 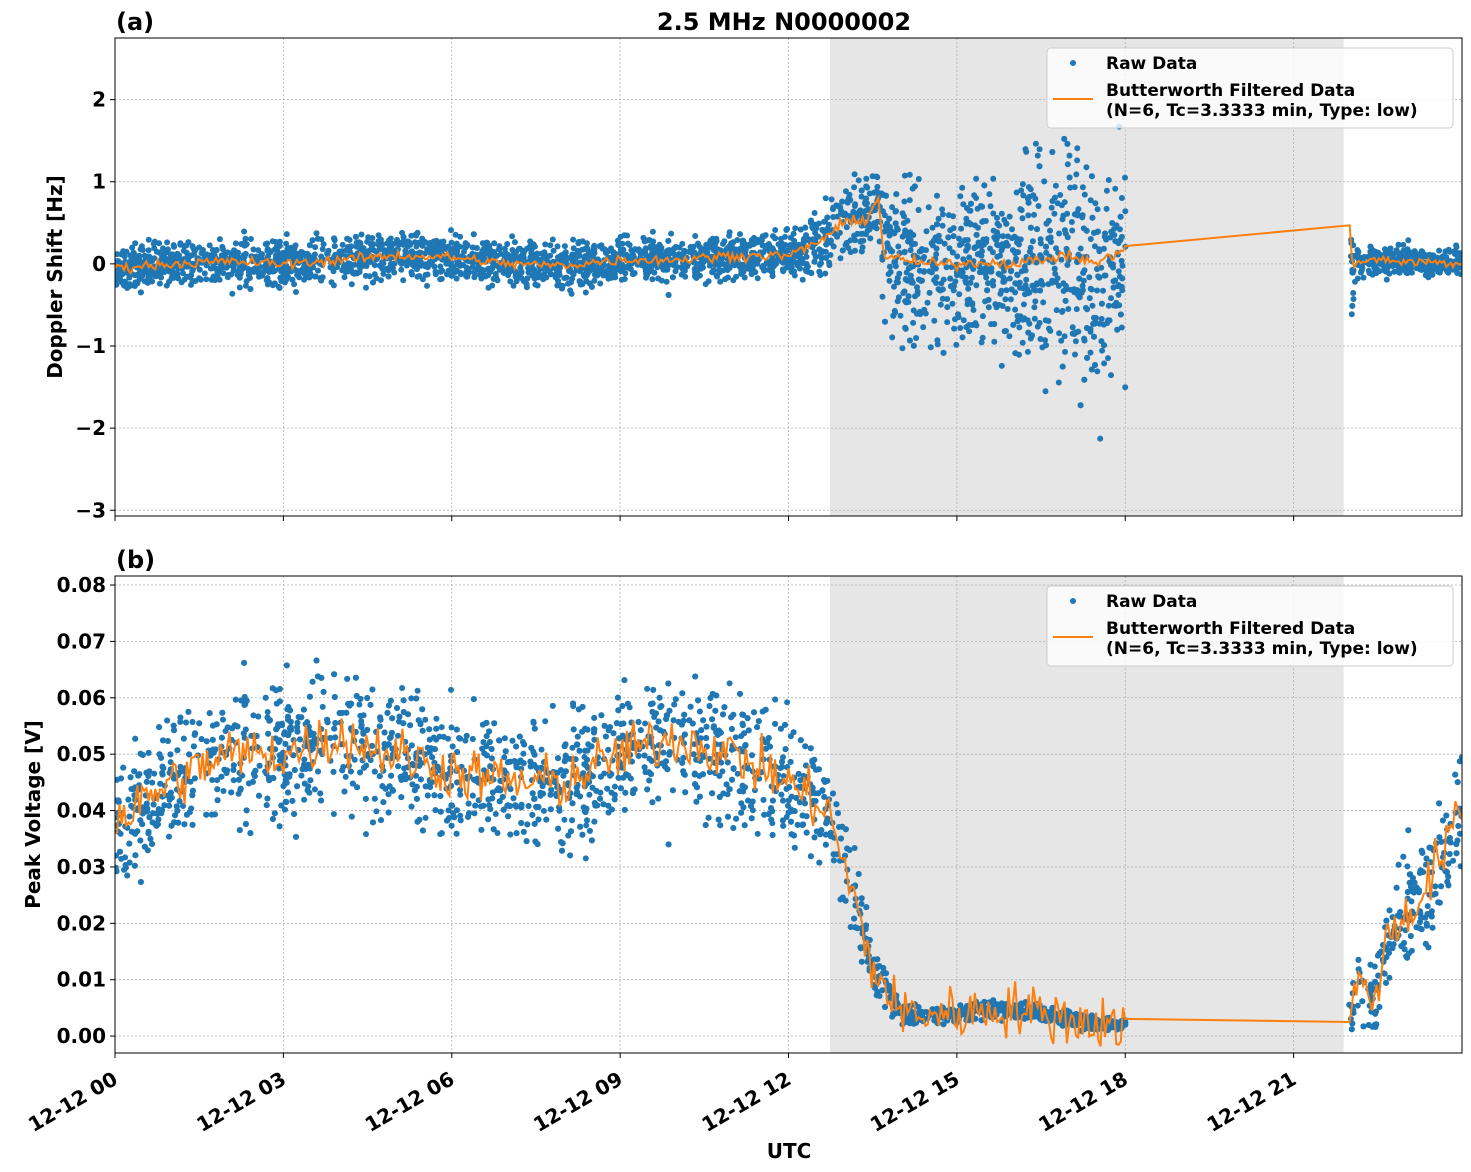 What do you see at coordinates (99, 264) in the screenshot?
I see `y-tick-label: 0` at bounding box center [99, 264].